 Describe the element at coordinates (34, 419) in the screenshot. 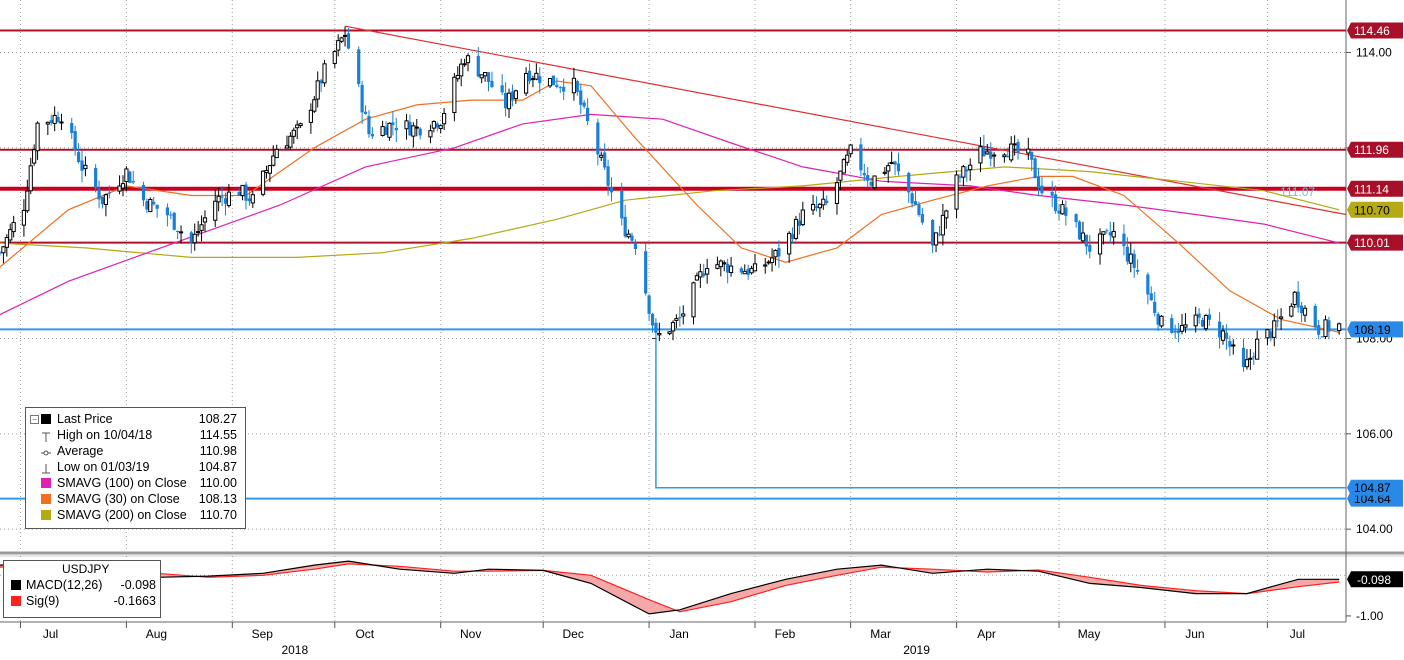

I see `legend-collapse-icon: −` at that location.